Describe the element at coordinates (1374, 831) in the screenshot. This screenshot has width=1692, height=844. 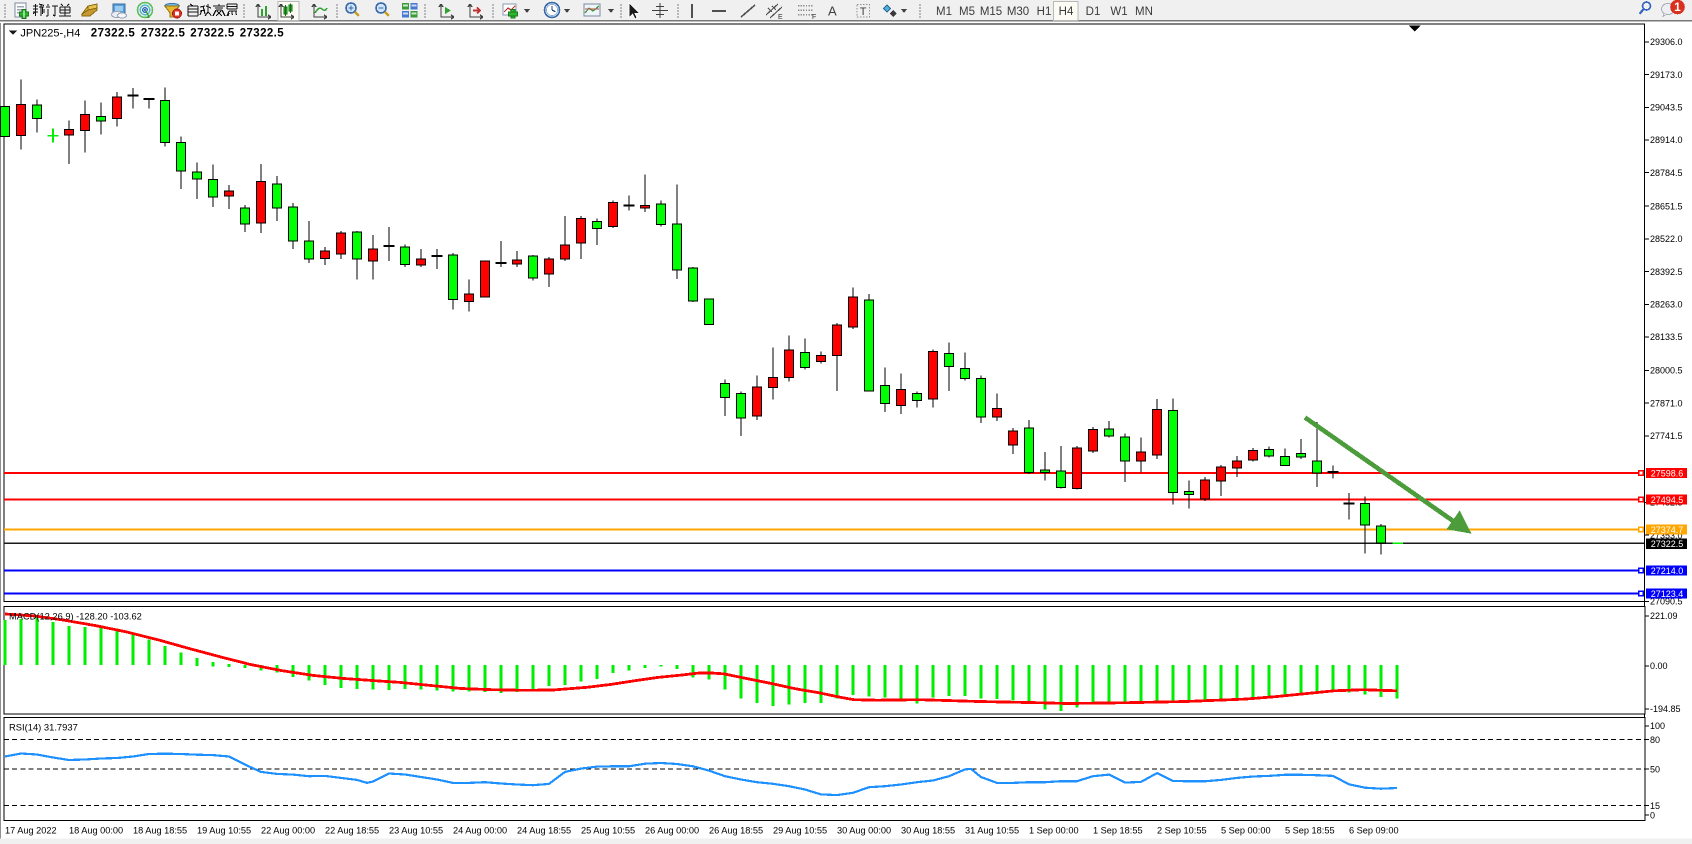
I see `svg-text: 6 Sep 09:00` at that location.